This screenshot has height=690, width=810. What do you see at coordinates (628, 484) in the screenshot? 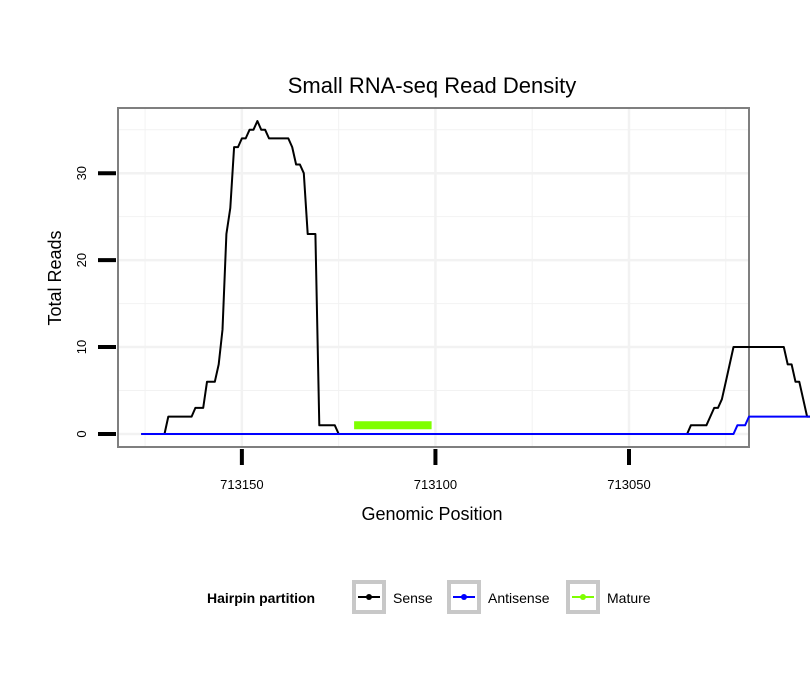
I see `x-tick-label: 713050` at bounding box center [628, 484].